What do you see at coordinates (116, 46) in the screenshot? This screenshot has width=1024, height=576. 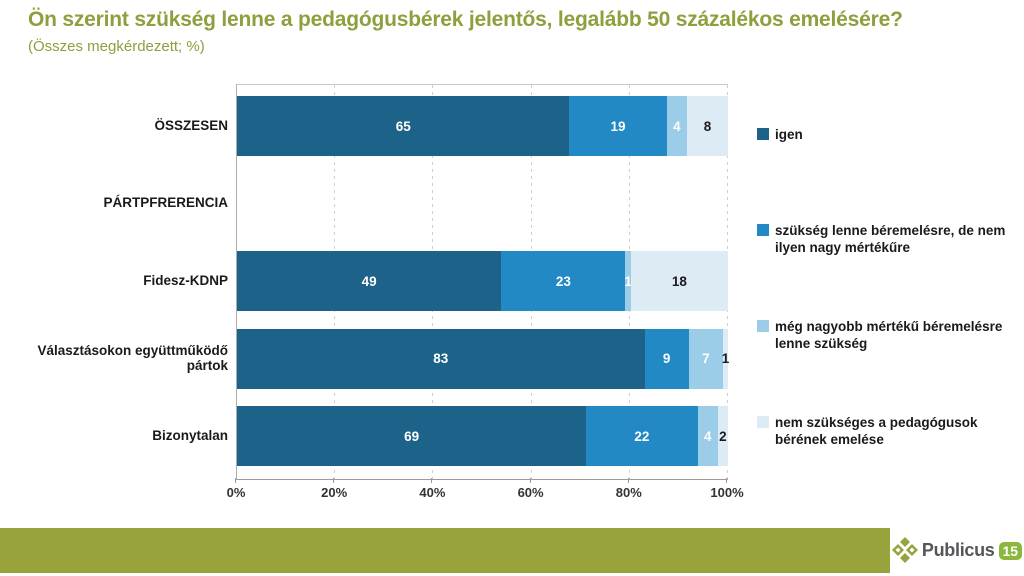 I see `page-subtitle: (Összes megkérdezett; %)` at bounding box center [116, 46].